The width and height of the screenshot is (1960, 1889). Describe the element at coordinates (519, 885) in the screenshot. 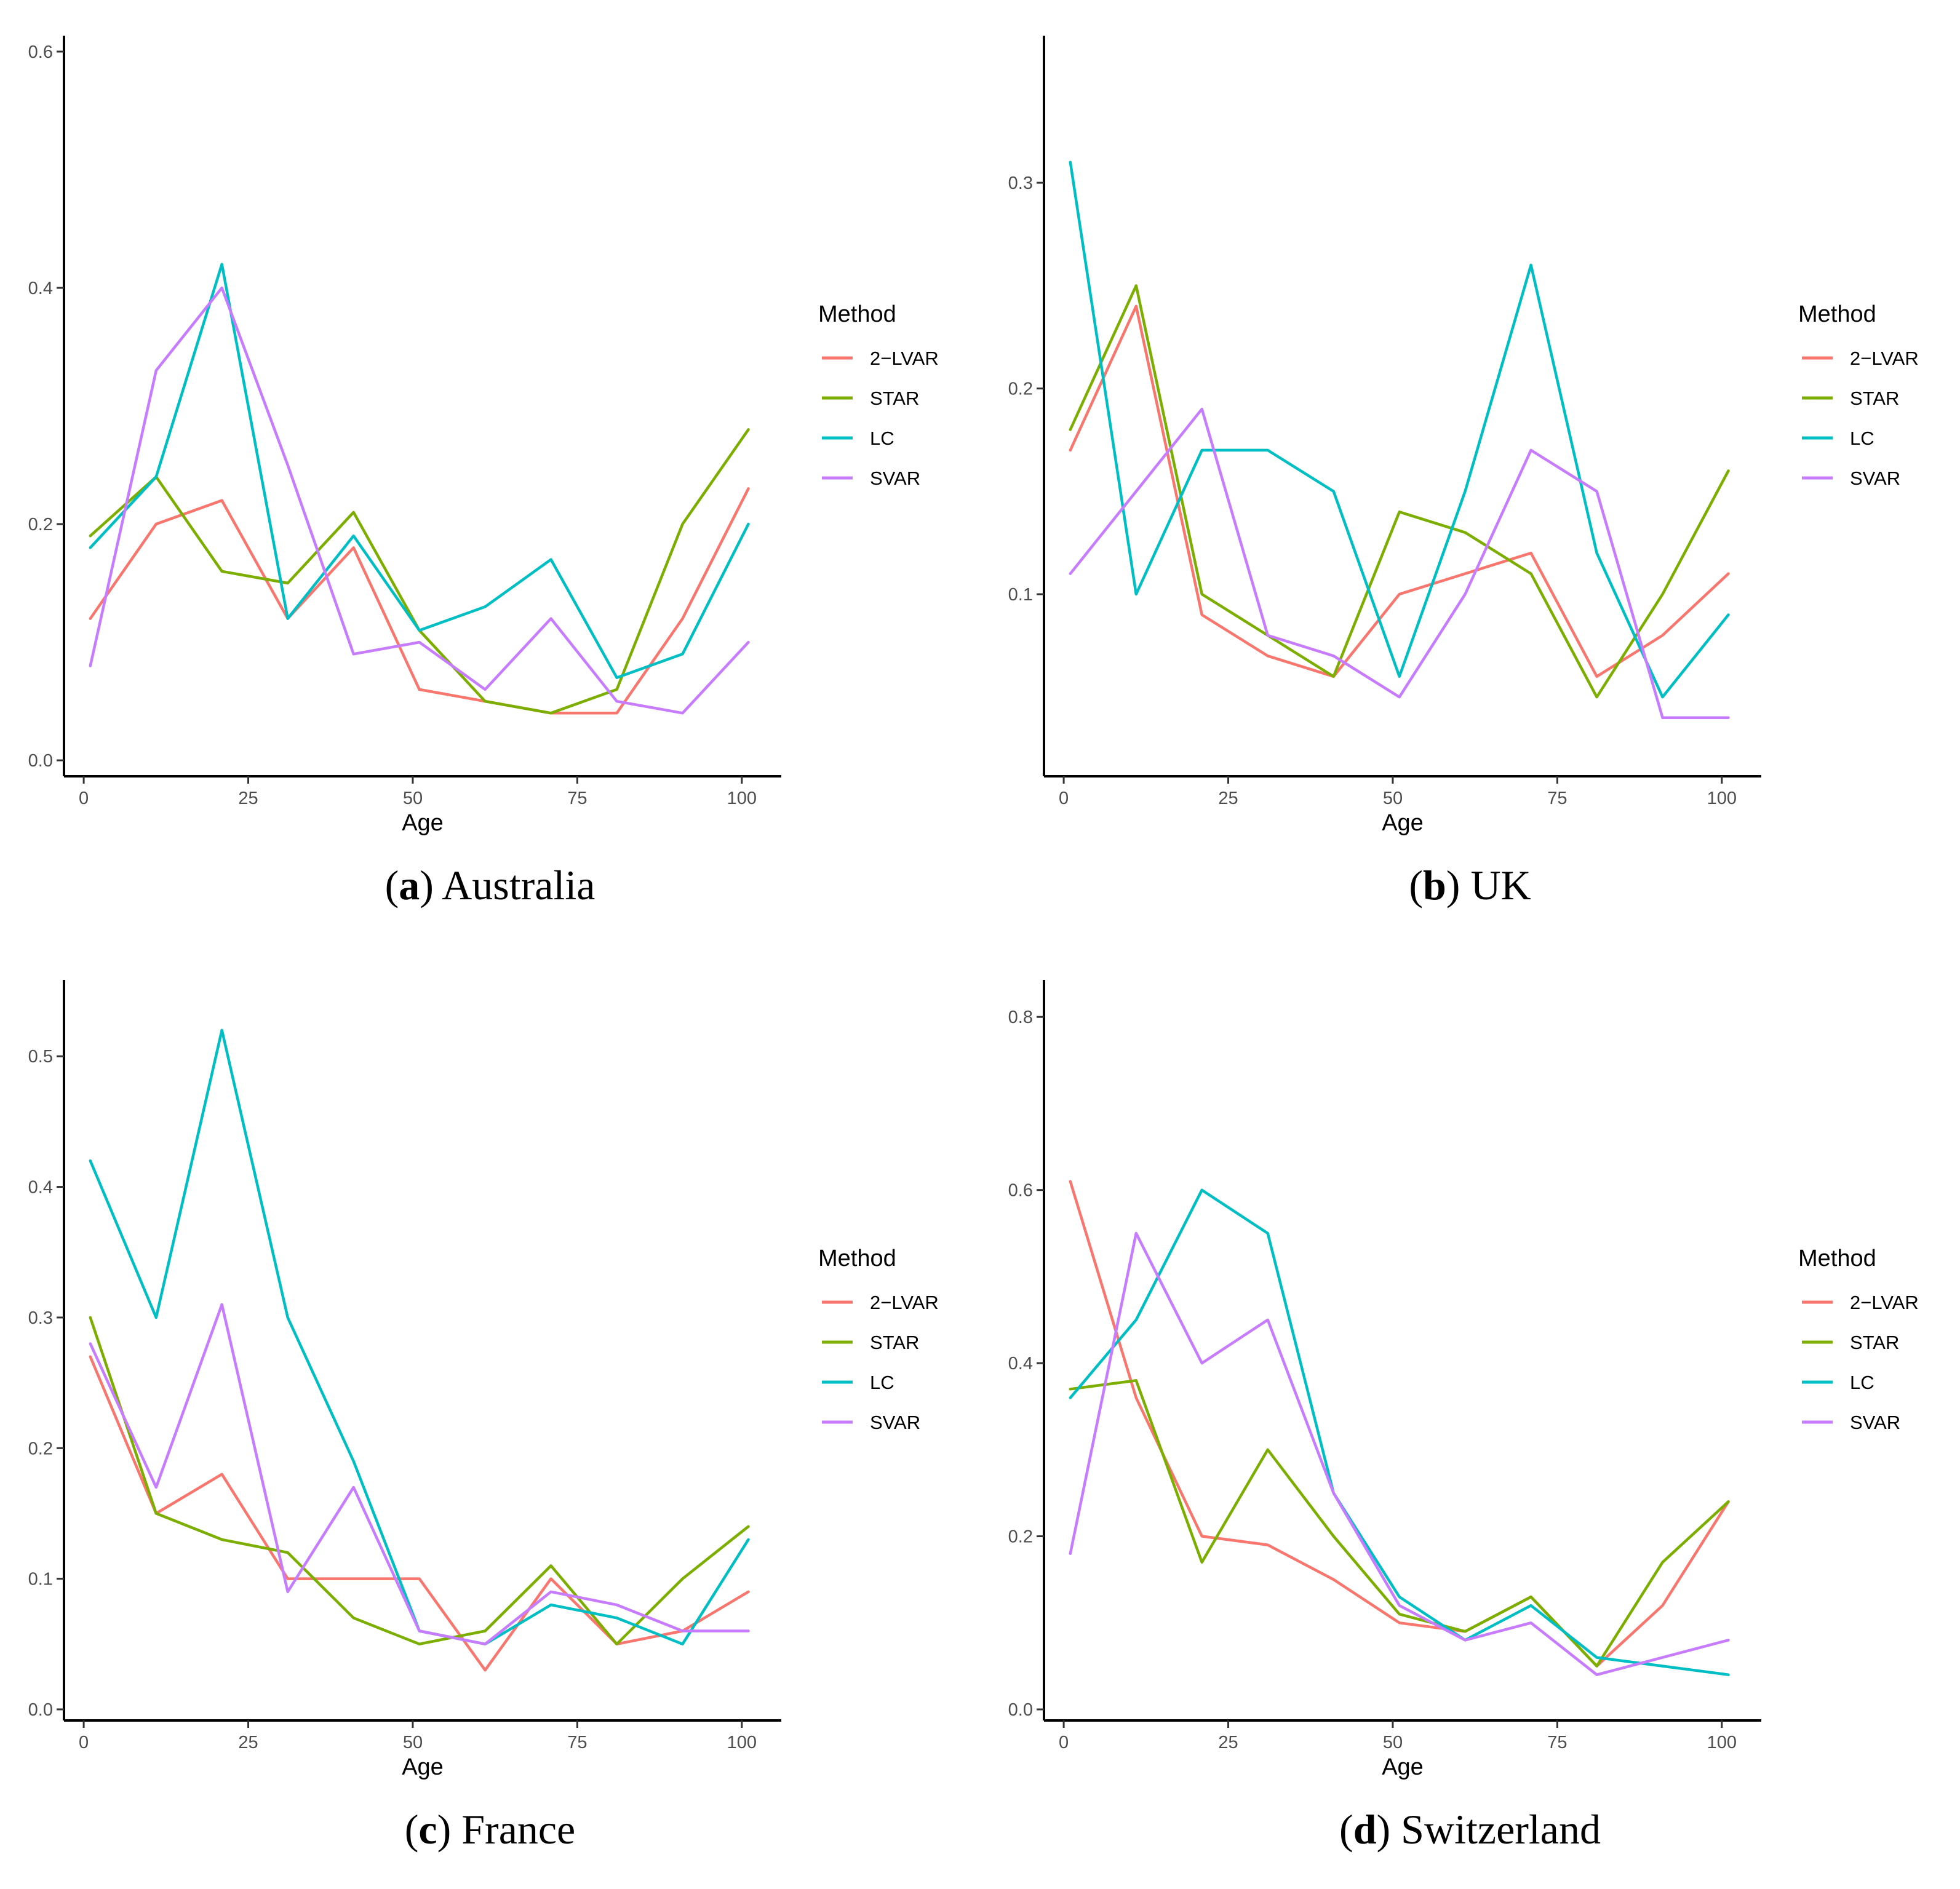

I see `caption-name: Australia` at that location.